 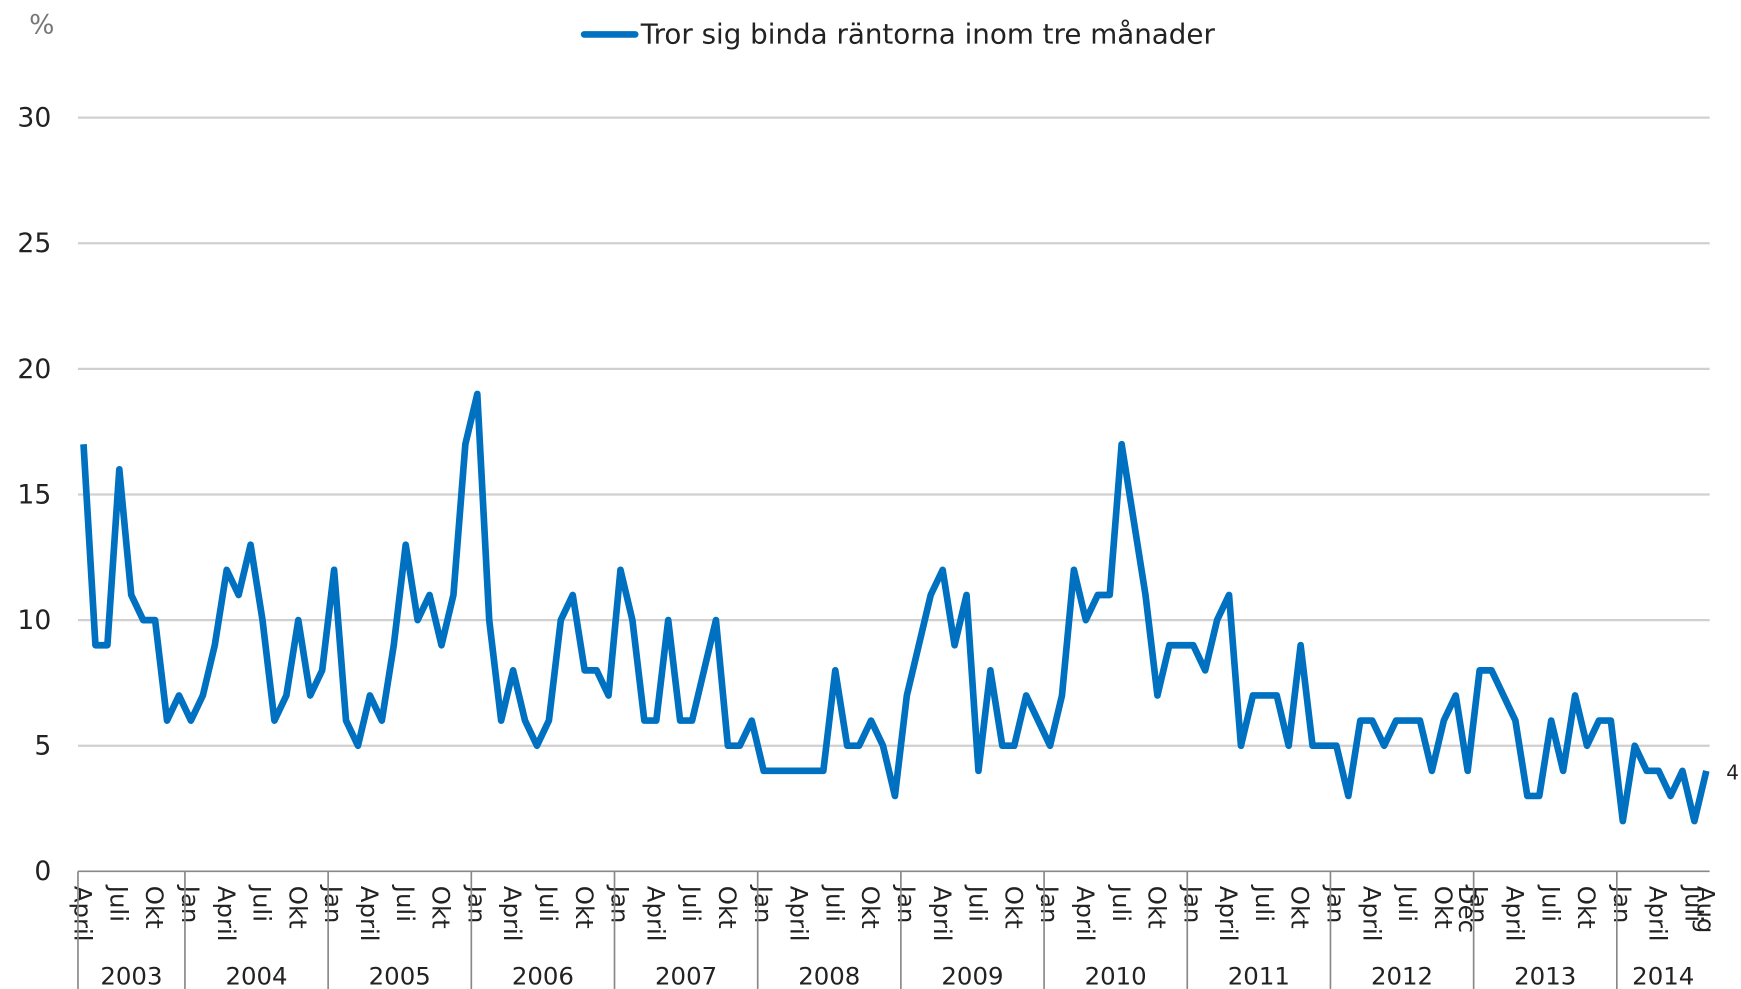 What do you see at coordinates (400, 975) in the screenshot?
I see `group-label: 2005` at bounding box center [400, 975].